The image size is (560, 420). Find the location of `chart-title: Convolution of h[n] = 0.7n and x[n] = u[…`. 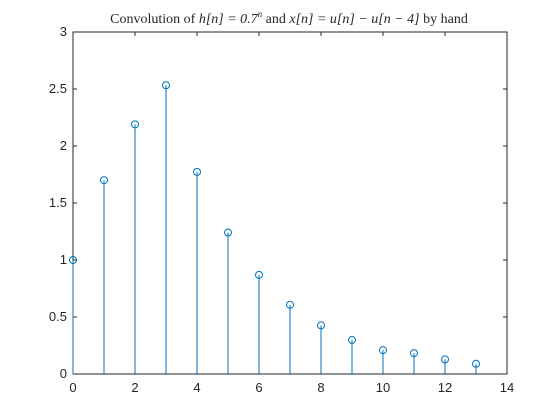

chart-title: Convolution of h[n] = 0.7n and x[n] = u[… is located at coordinates (289, 18).